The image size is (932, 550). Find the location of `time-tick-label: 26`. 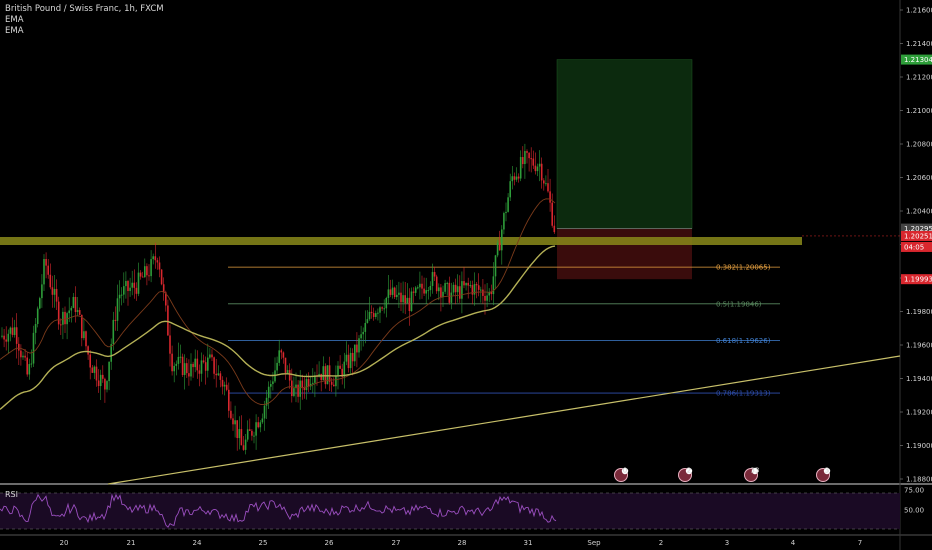

time-tick-label: 26 is located at coordinates (329, 543).